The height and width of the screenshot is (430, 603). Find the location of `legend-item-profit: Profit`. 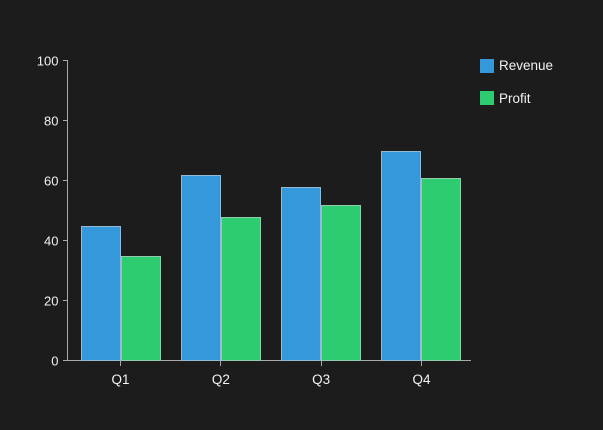

legend-item-profit: Profit is located at coordinates (516, 99).